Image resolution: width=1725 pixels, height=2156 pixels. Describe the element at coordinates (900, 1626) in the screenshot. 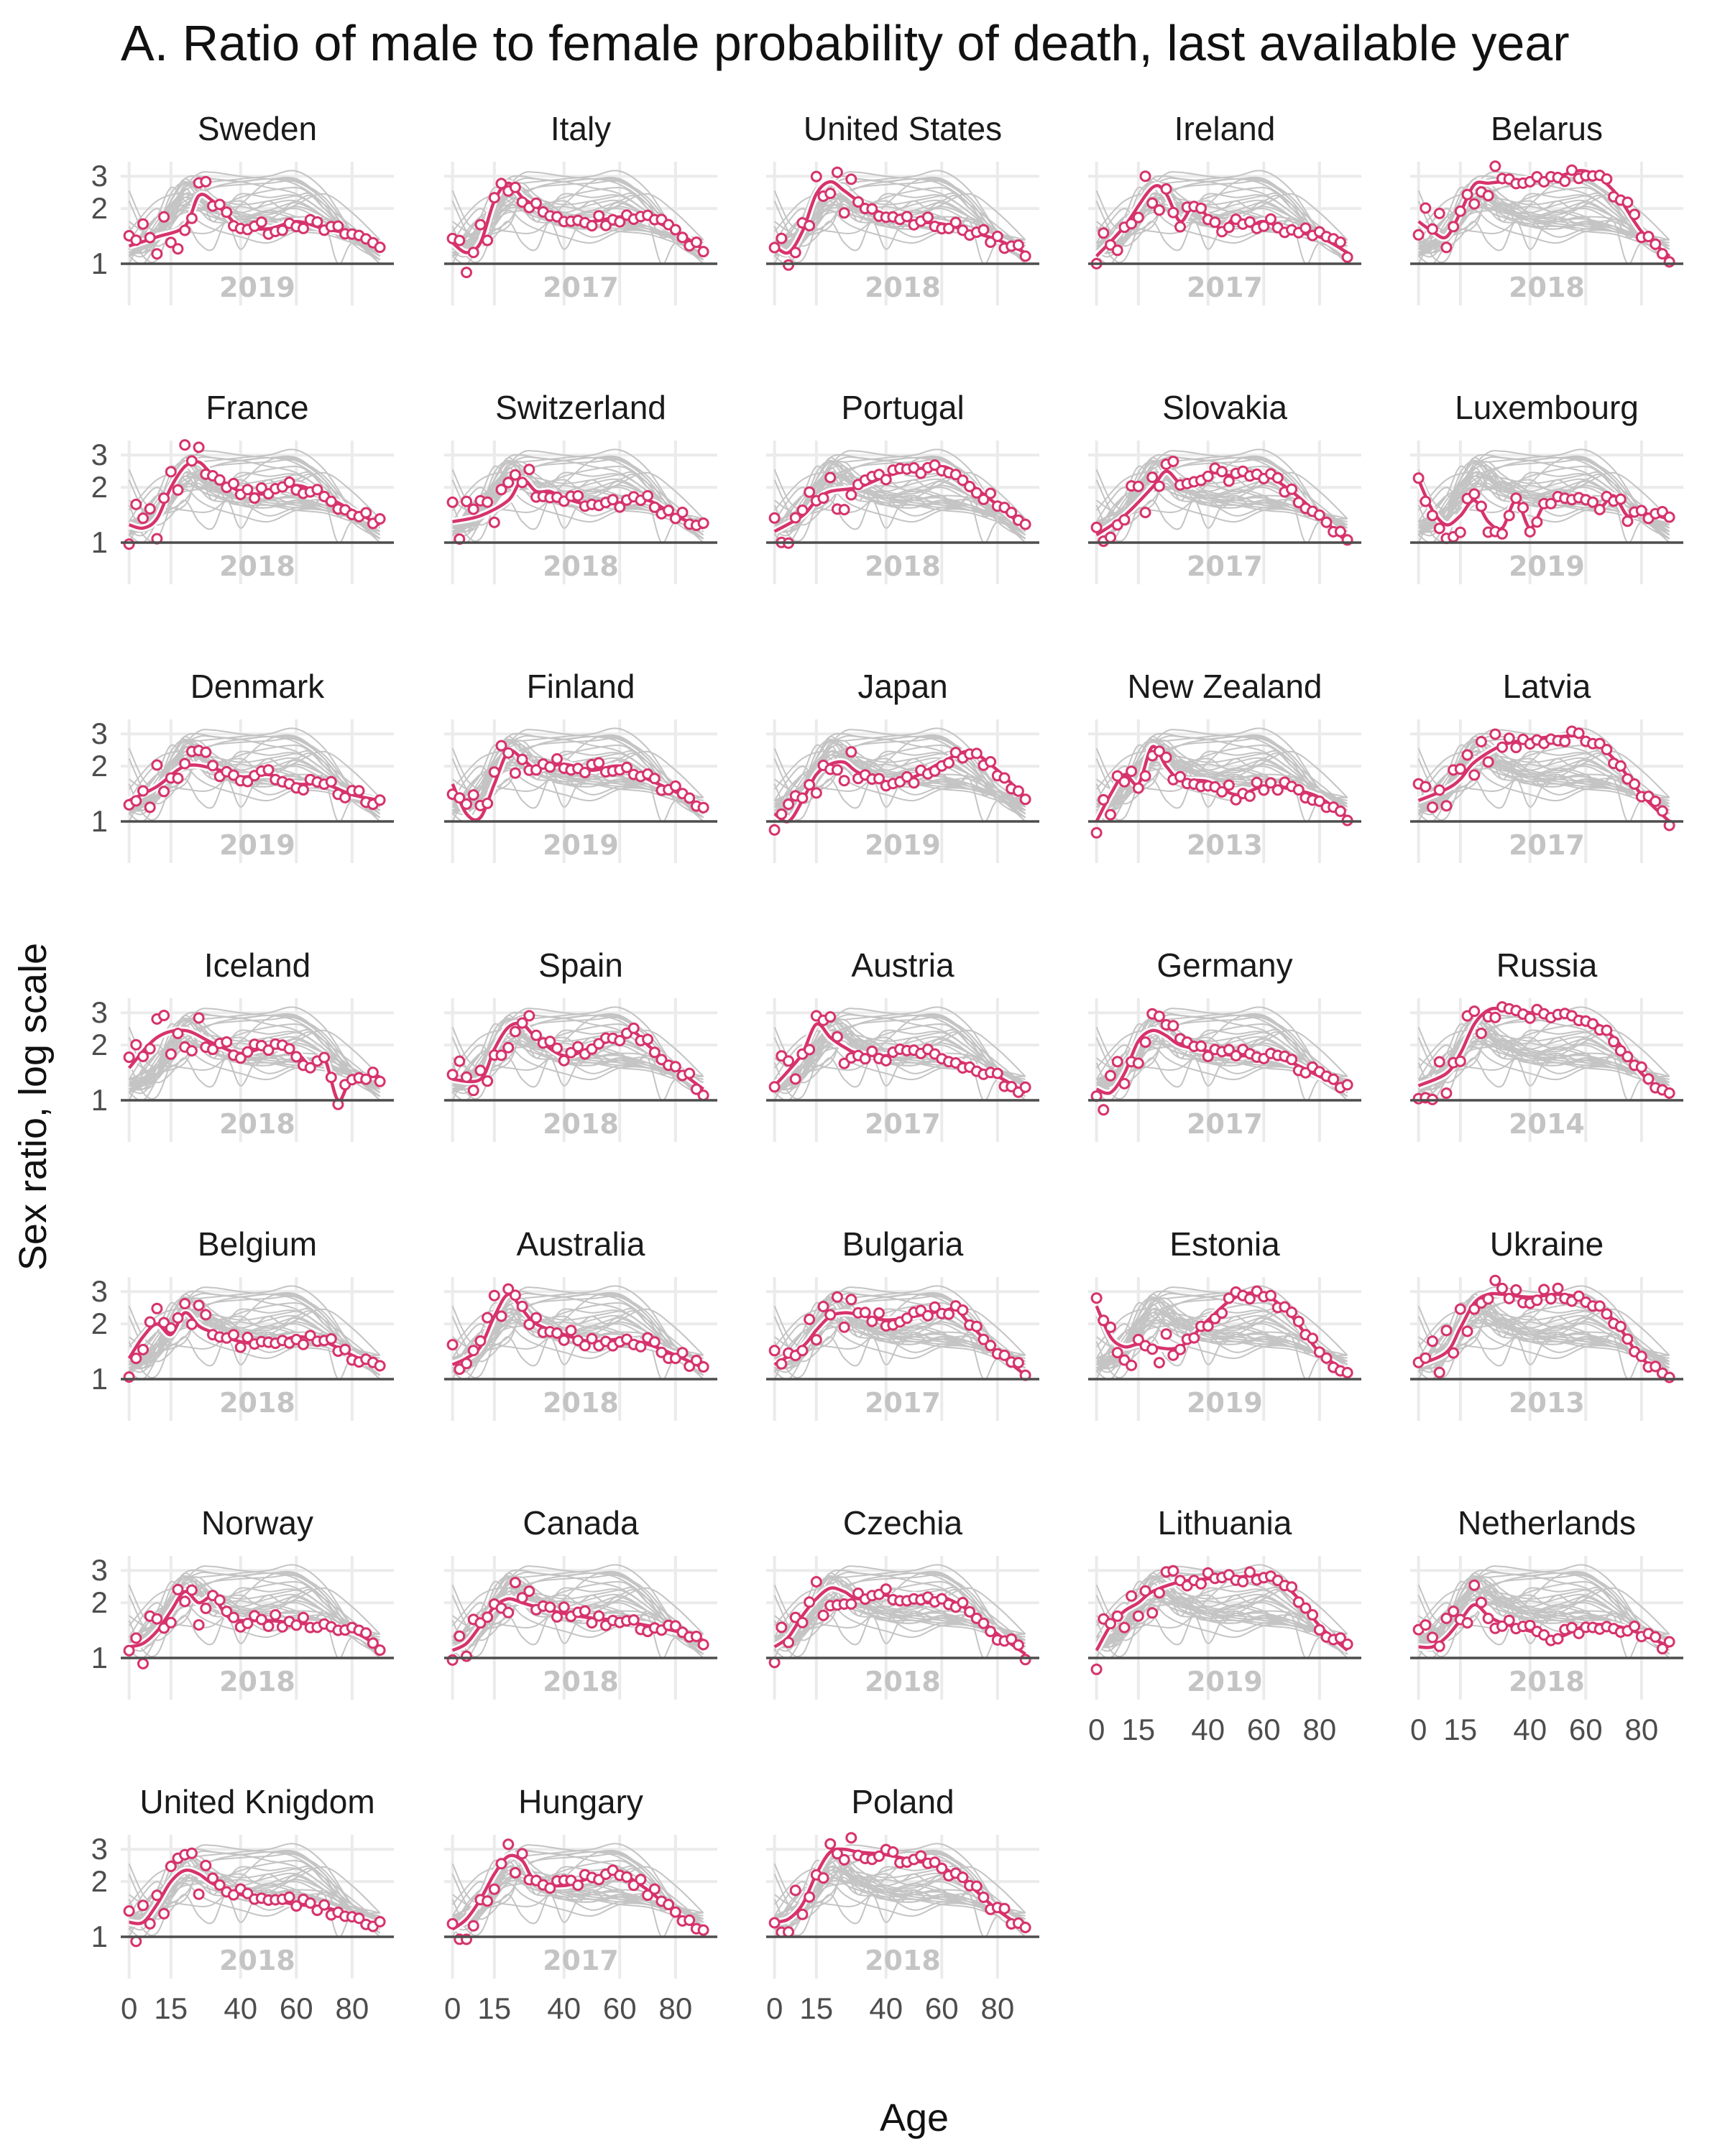

I see `background-line-netherlands` at that location.